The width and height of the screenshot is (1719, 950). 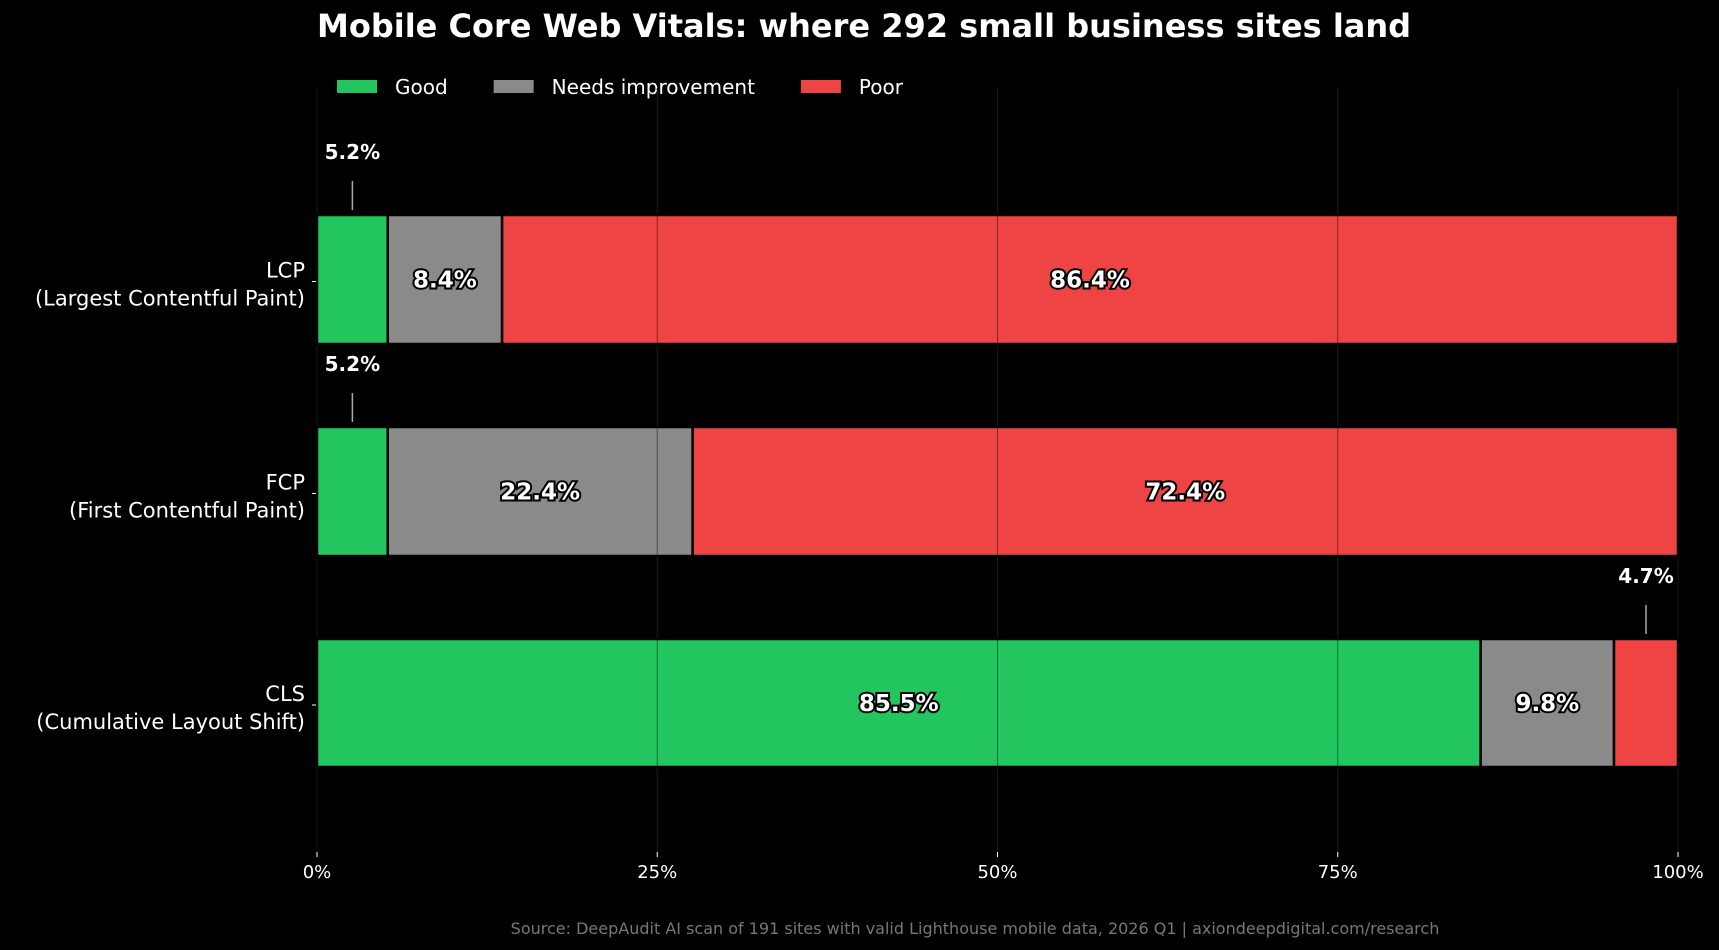 What do you see at coordinates (1645, 576) in the screenshot?
I see `data-label: 4.7%` at bounding box center [1645, 576].